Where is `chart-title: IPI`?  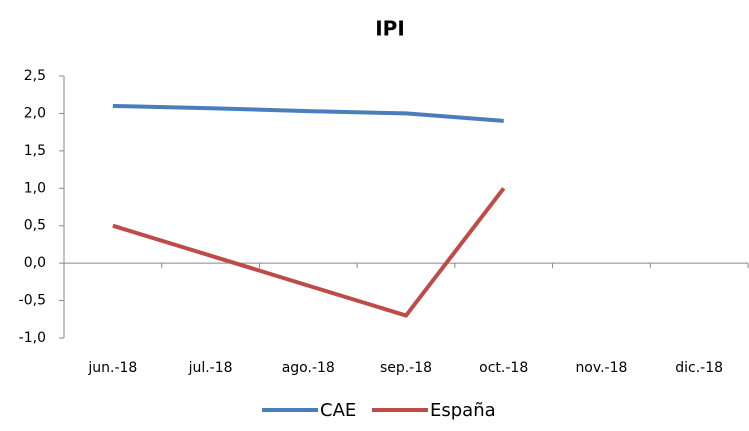
chart-title: IPI is located at coordinates (390, 29).